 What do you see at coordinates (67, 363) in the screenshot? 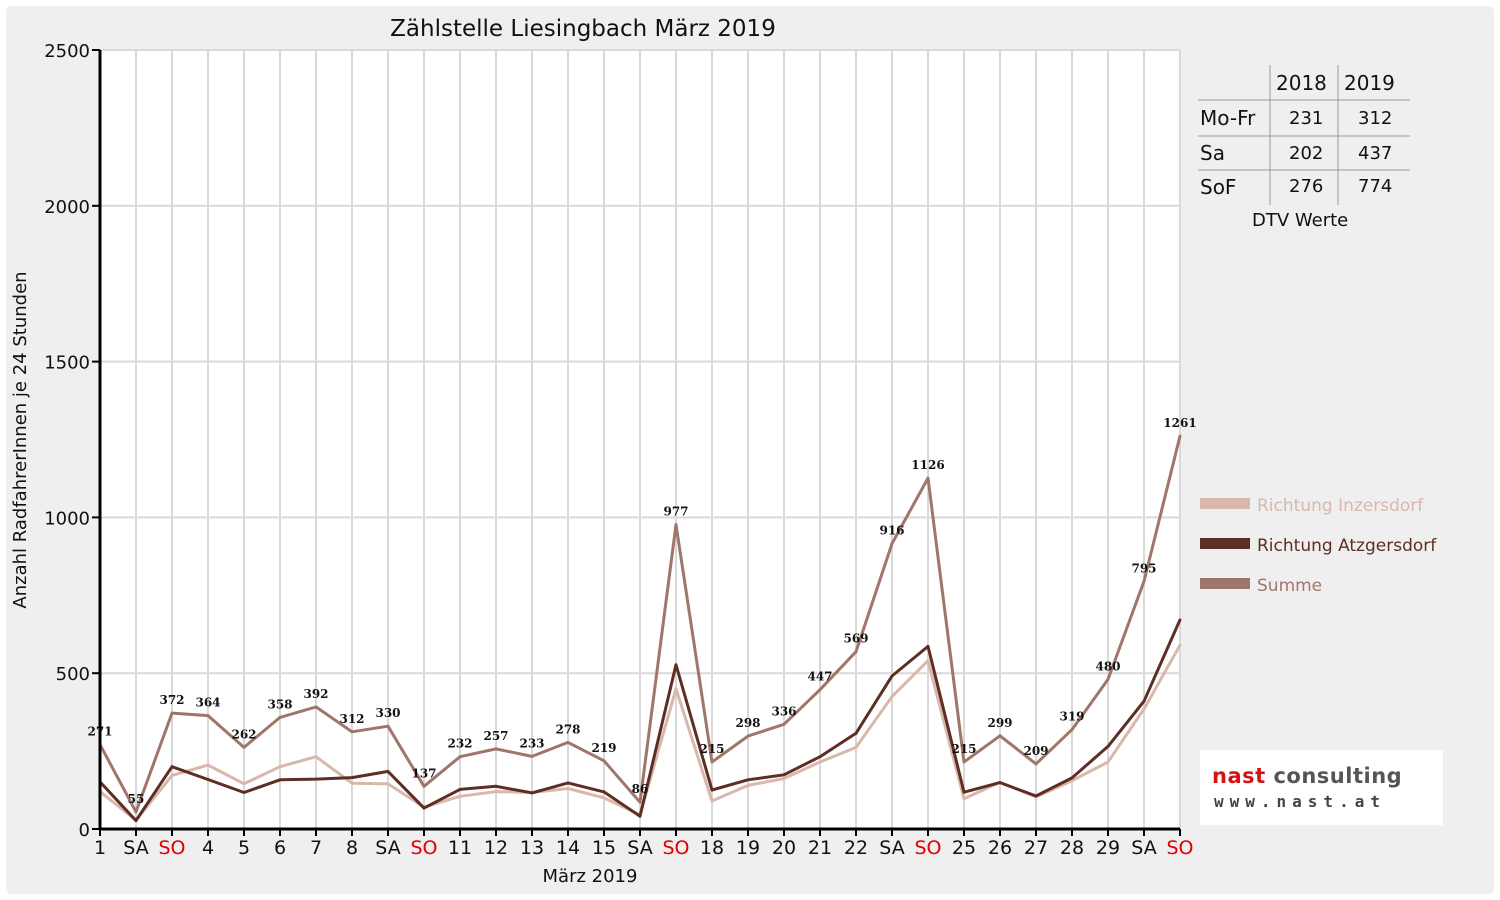
I see `y-tick-label: 1500` at bounding box center [67, 363].